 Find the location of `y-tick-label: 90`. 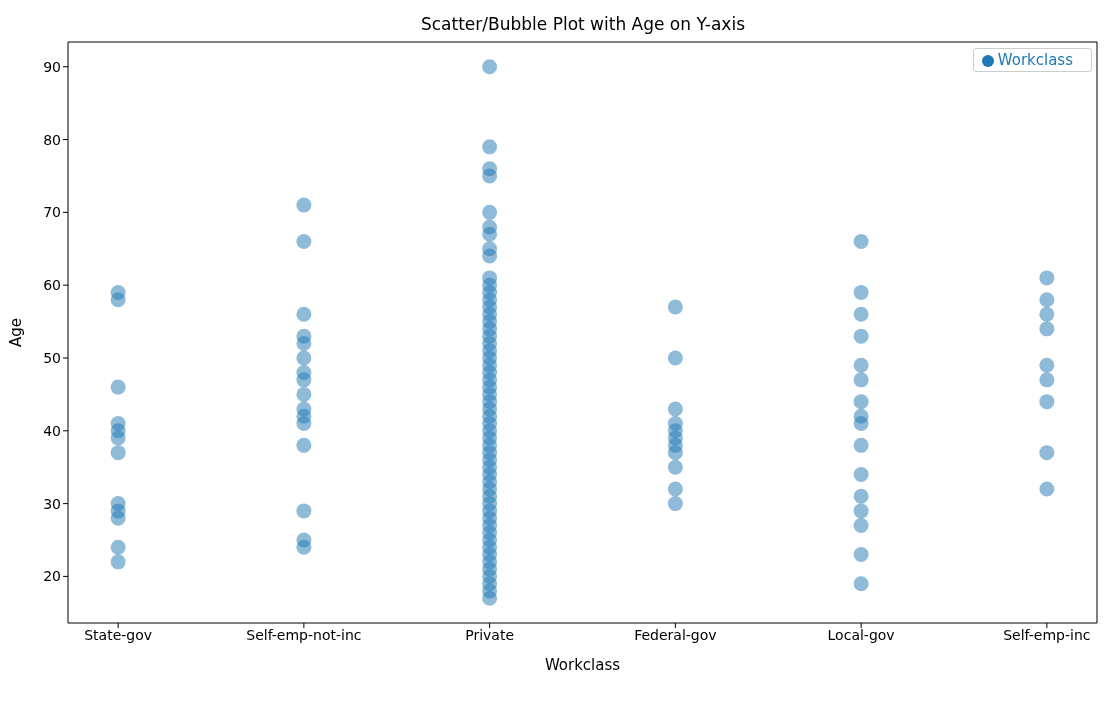

y-tick-label: 90 is located at coordinates (52, 66).